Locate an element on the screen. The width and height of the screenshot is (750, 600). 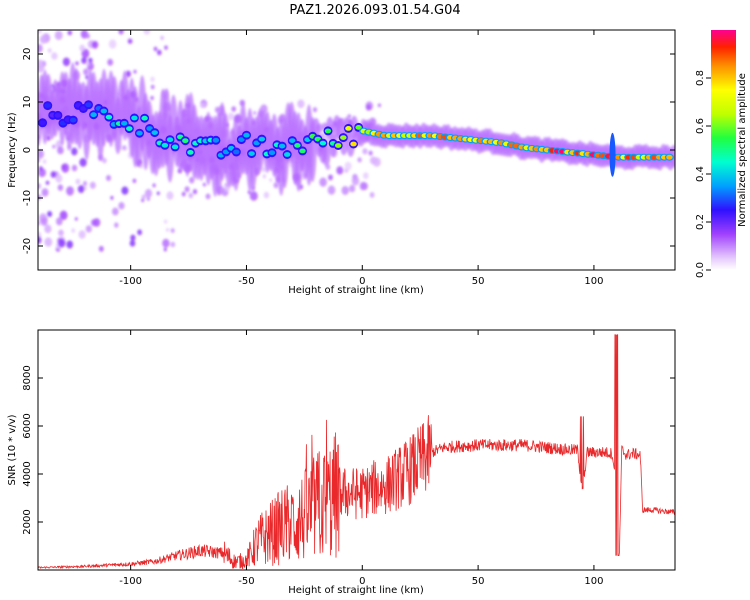
heatmap-x-tick-label: 50 is located at coordinates (478, 281).